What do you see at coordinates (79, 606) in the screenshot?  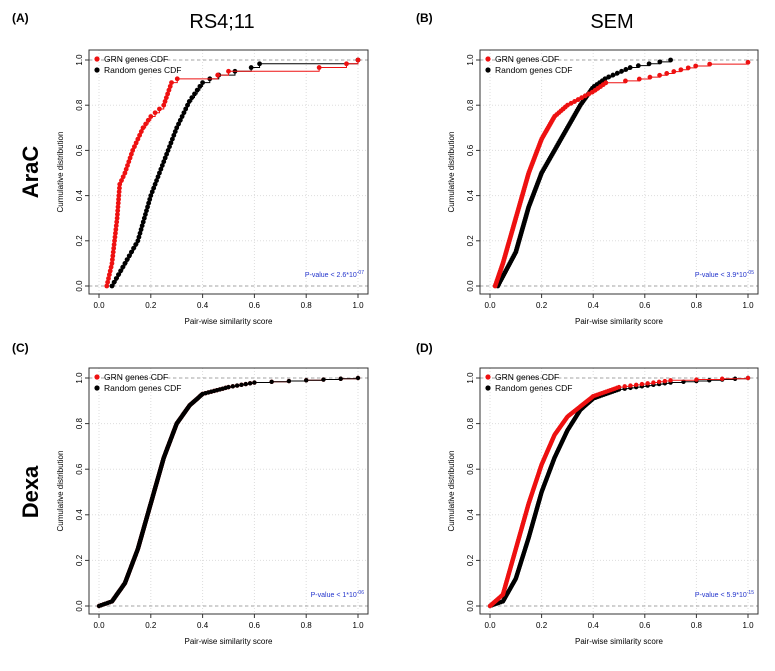 I see `y-tick-label: 0.0` at bounding box center [79, 606].